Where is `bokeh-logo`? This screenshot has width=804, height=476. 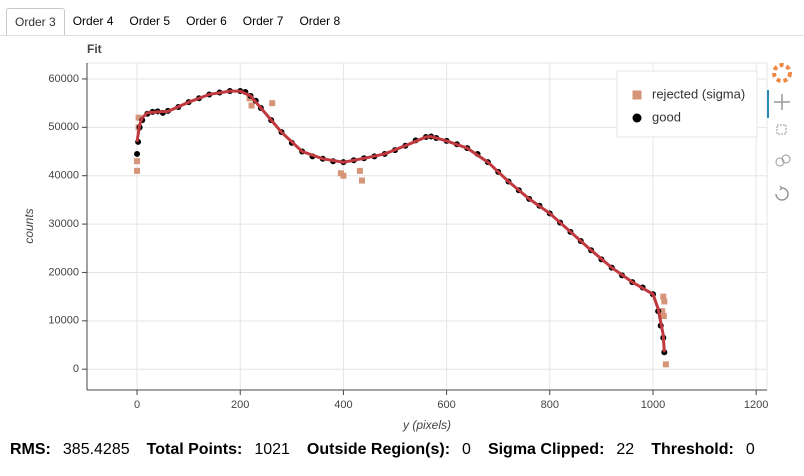 bokeh-logo is located at coordinates (782, 73).